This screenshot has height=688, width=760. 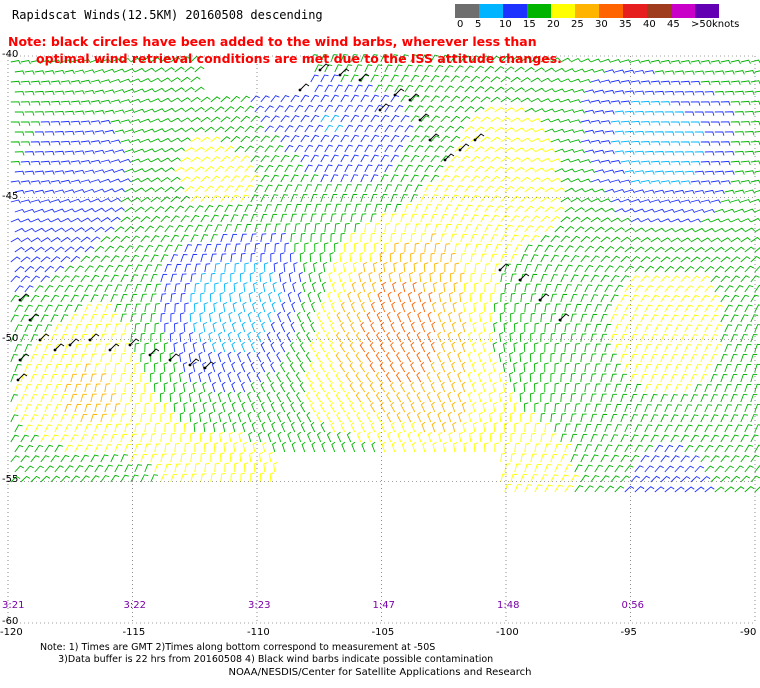 What do you see at coordinates (504, 267) in the screenshot?
I see `contaminated-barb` at bounding box center [504, 267].